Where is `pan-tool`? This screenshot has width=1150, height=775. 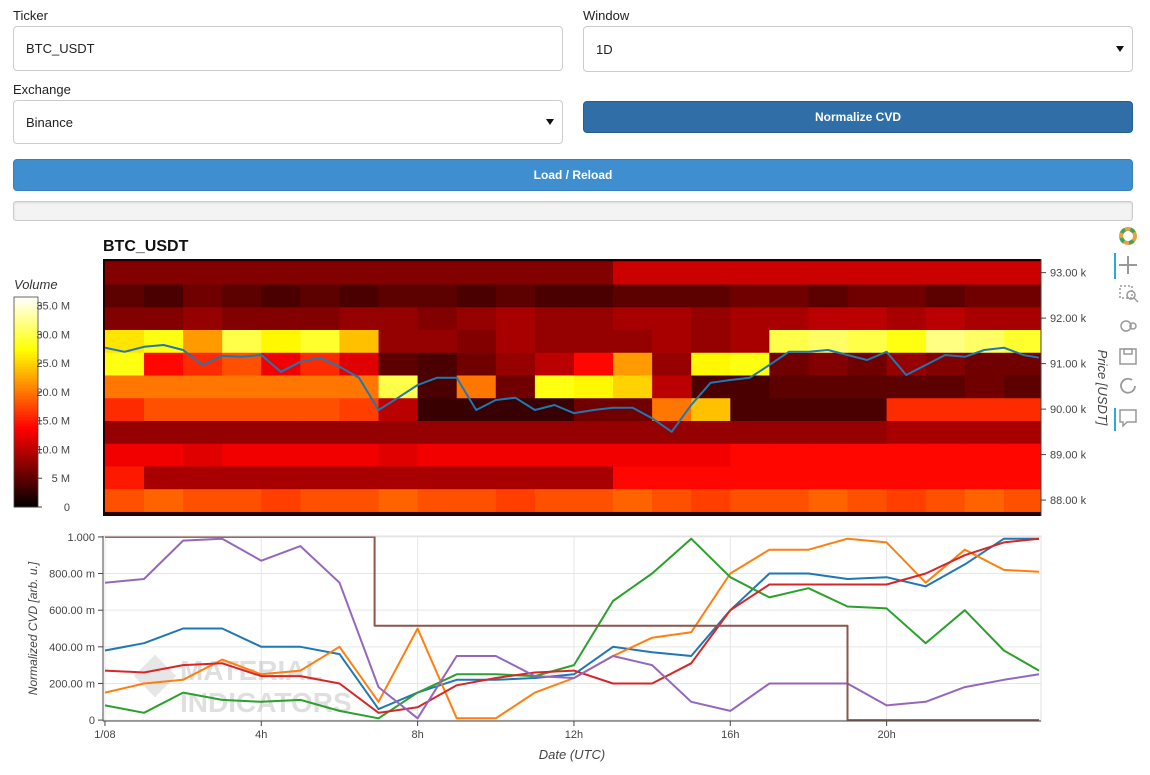
pan-tool is located at coordinates (1128, 265).